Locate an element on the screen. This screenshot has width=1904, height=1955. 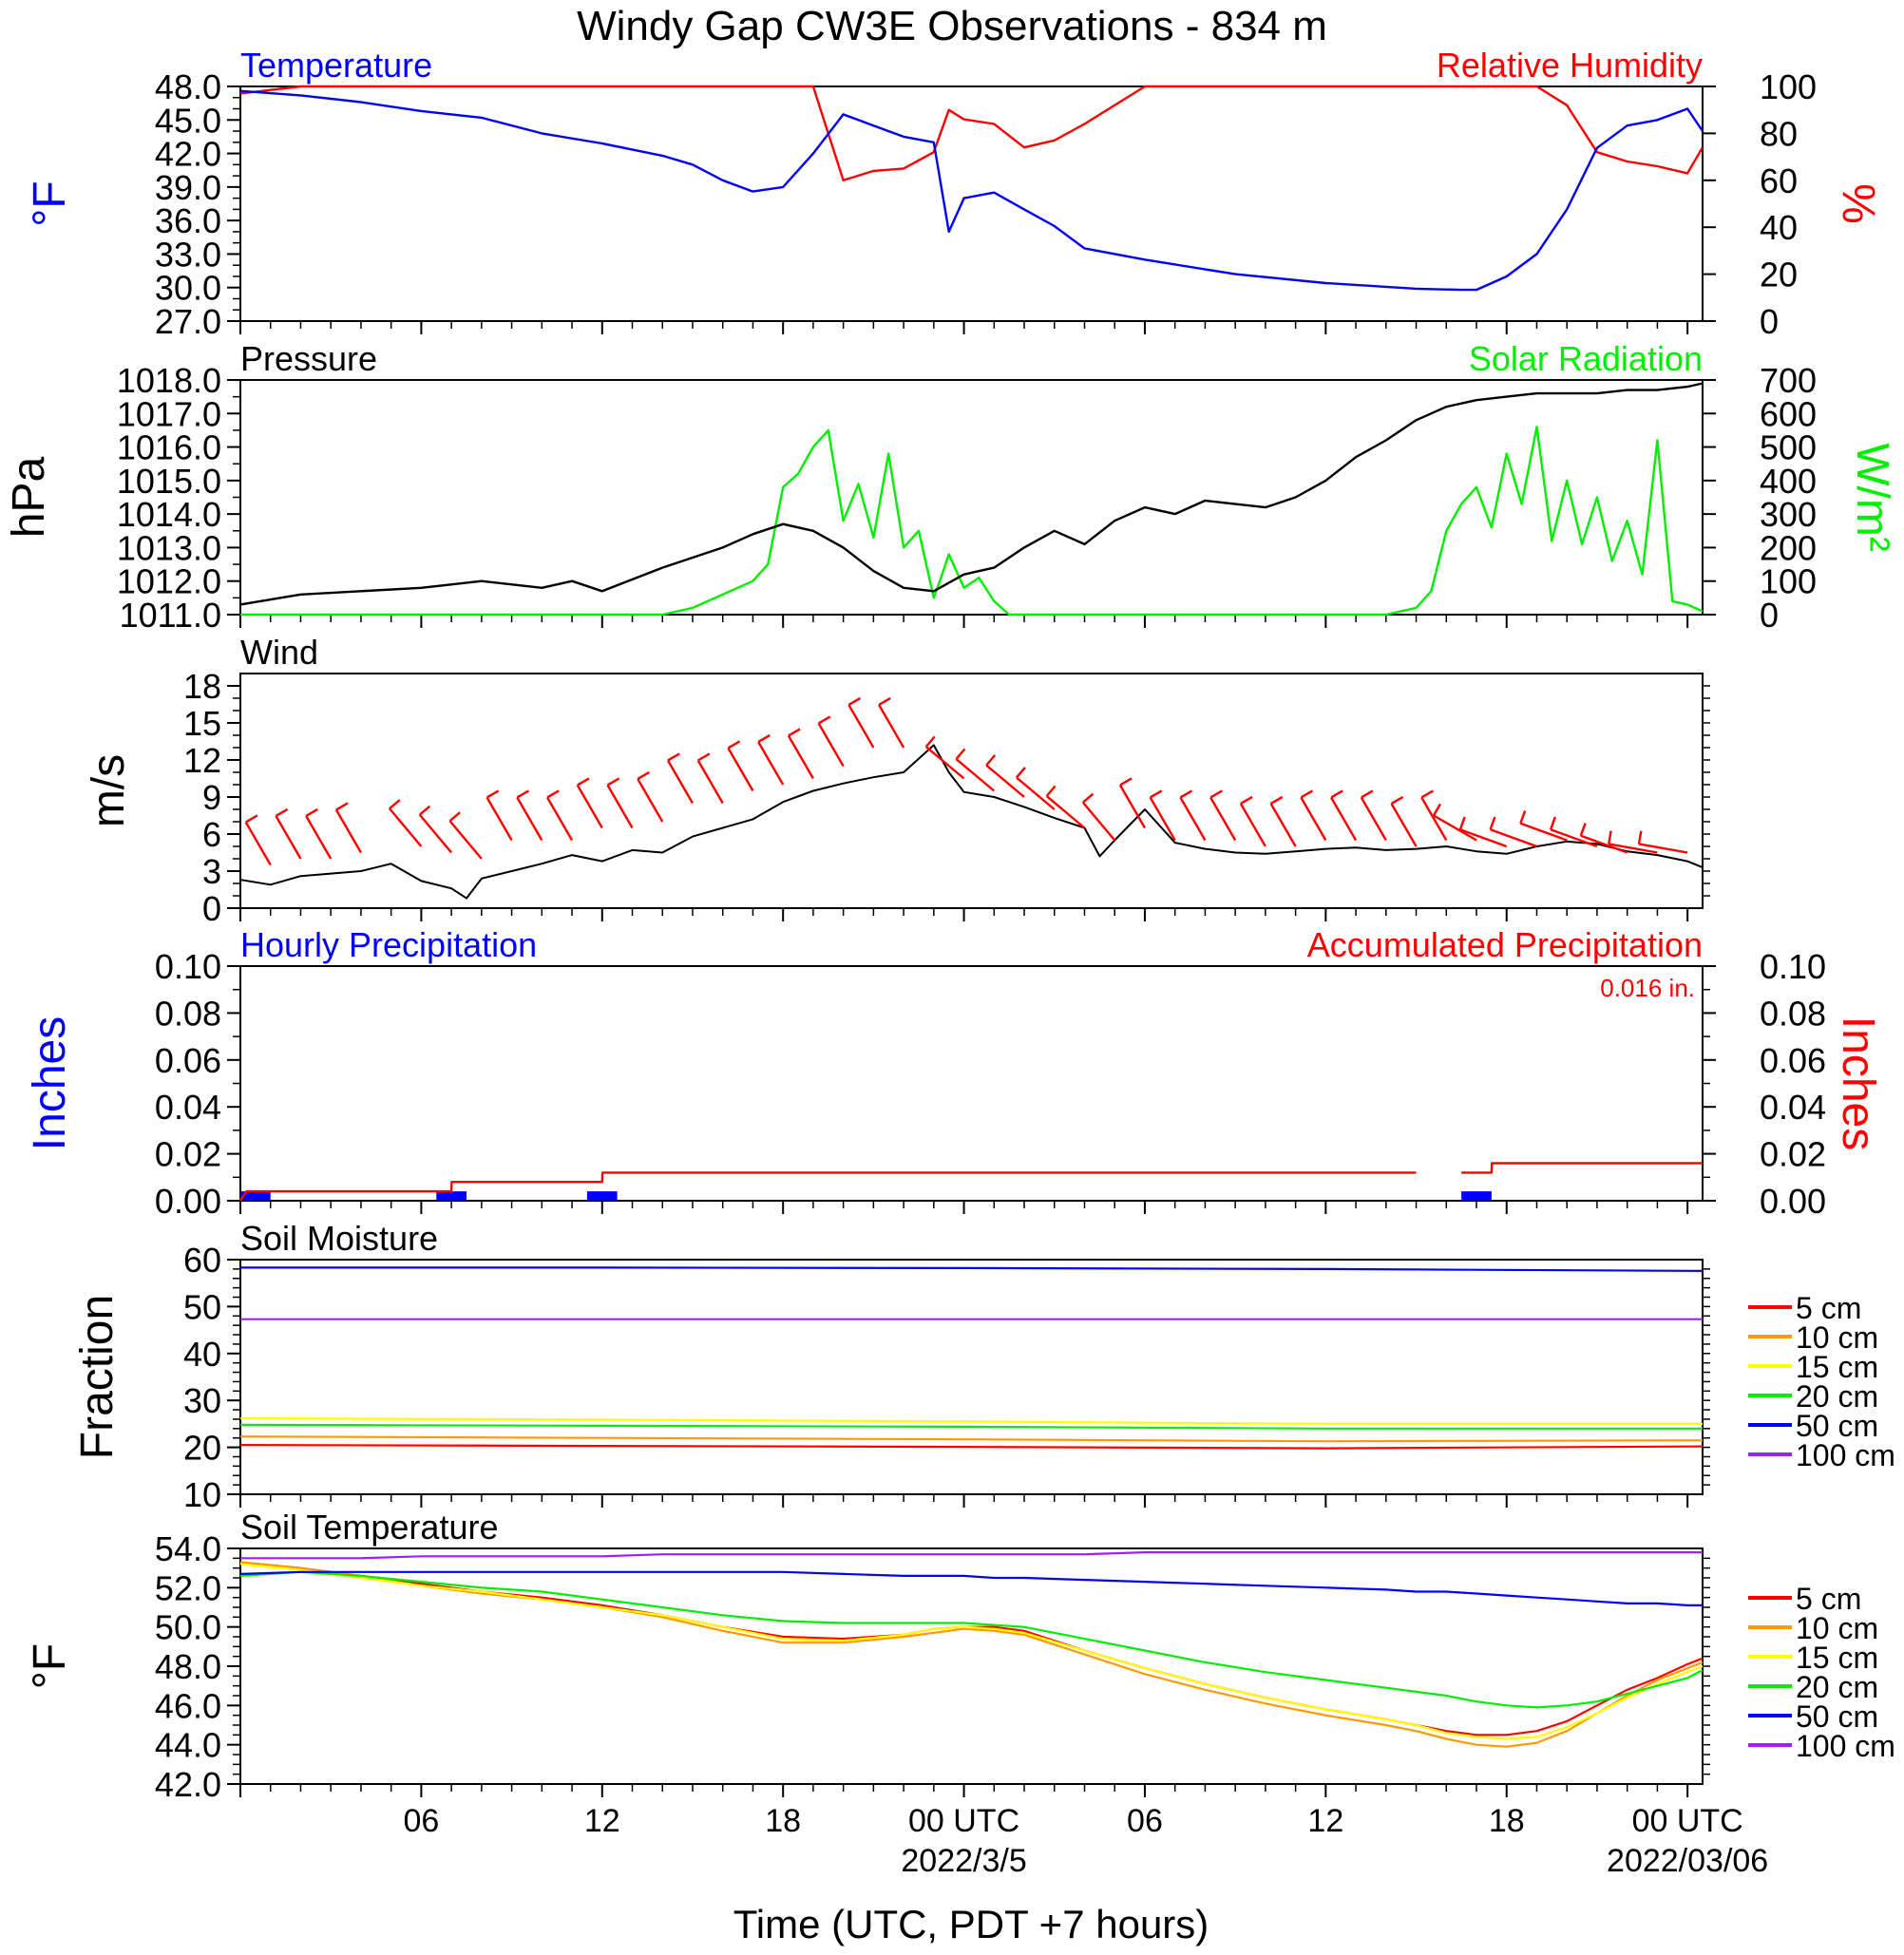
humidity-series-line is located at coordinates (971, 133).